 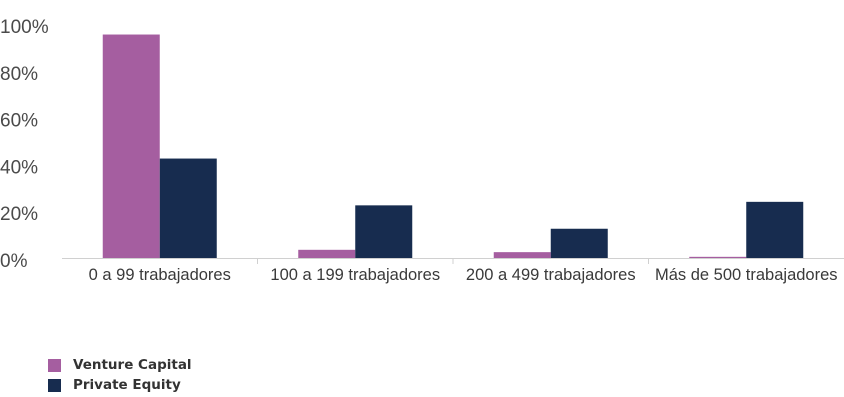 I want to click on x-tick-label: 100 a 199 trabajadores, so click(x=355, y=275).